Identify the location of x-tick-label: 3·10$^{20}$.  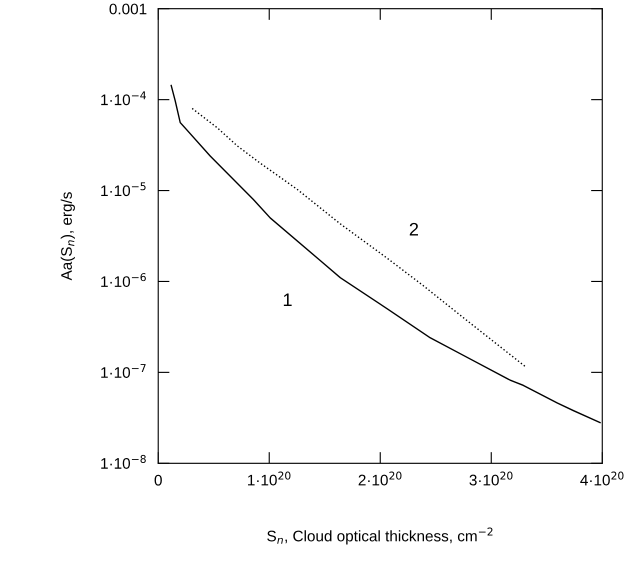
(490, 479).